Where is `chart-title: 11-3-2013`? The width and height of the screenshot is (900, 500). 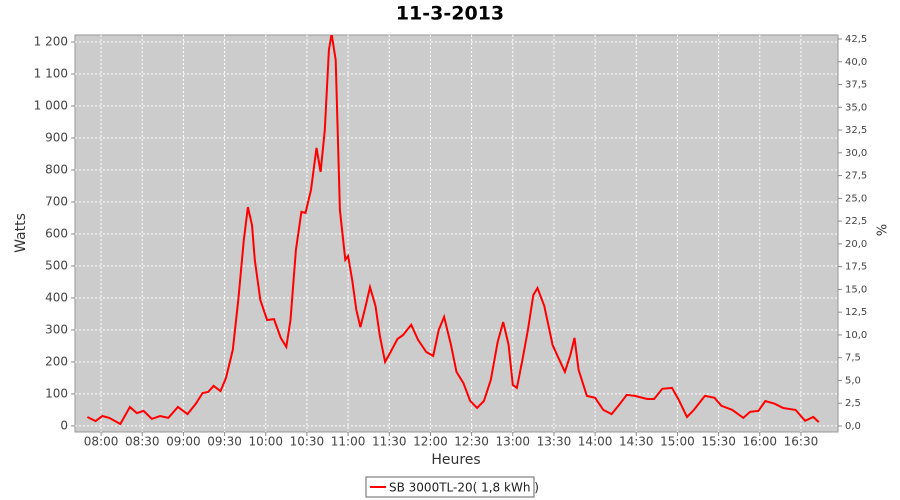 chart-title: 11-3-2013 is located at coordinates (450, 14).